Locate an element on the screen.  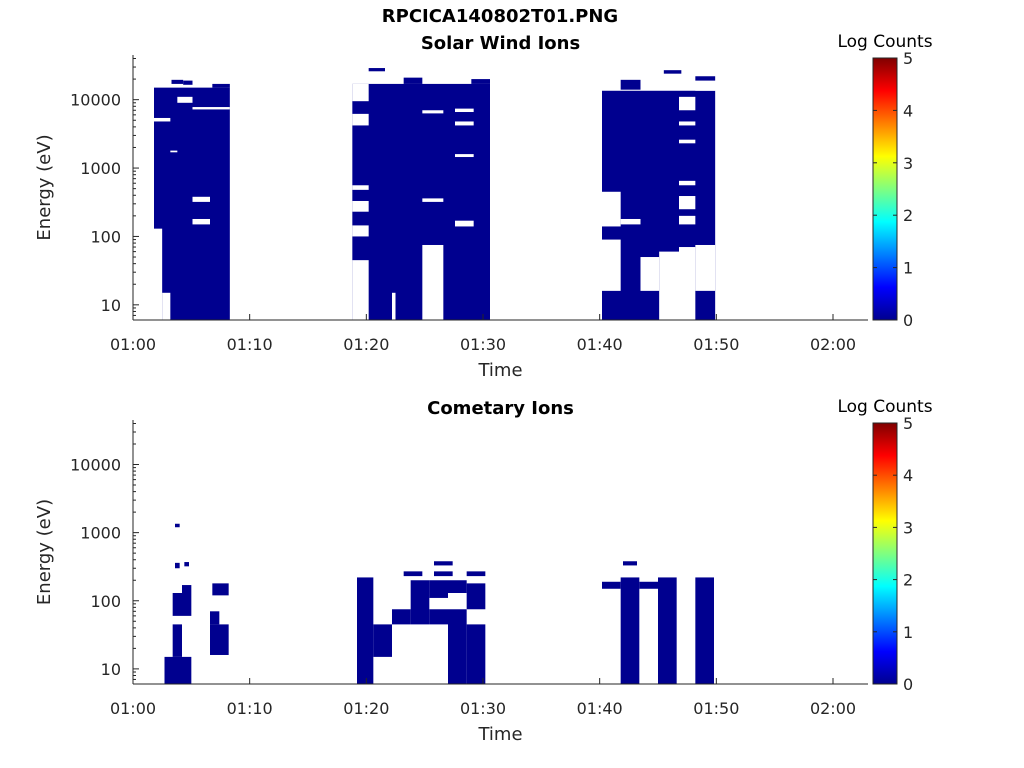
figure-title: RPCICA140802T01.PNG is located at coordinates (500, 16).